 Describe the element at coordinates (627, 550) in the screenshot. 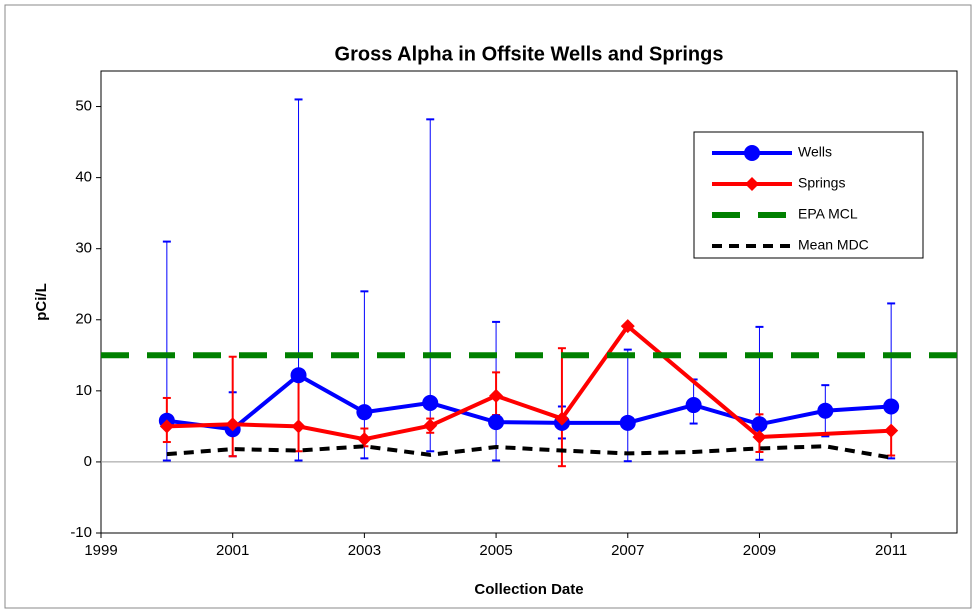

I see `x-tick-label: 2007` at that location.